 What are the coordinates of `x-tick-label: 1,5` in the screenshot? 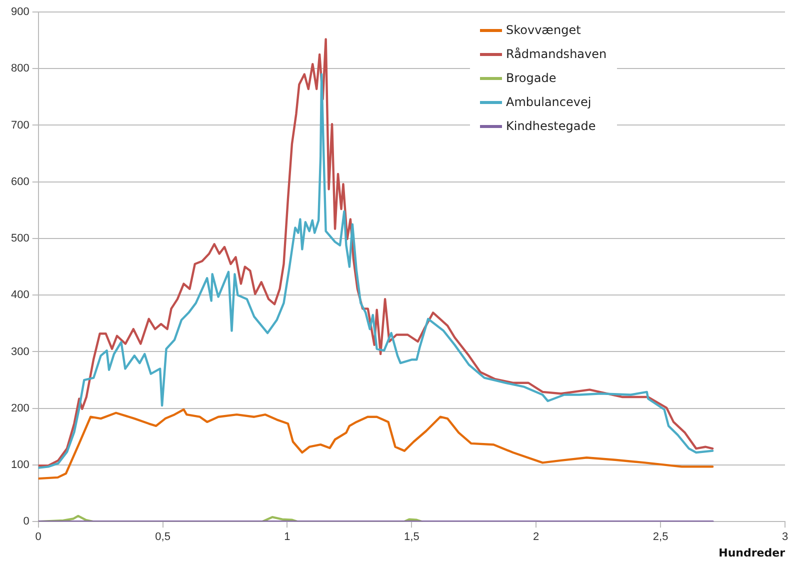 It's located at (412, 537).